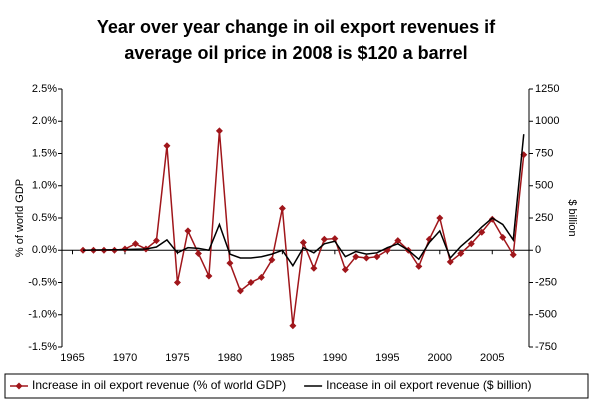 This screenshot has width=593, height=405. I want to click on x-tick-label: 2000, so click(440, 358).